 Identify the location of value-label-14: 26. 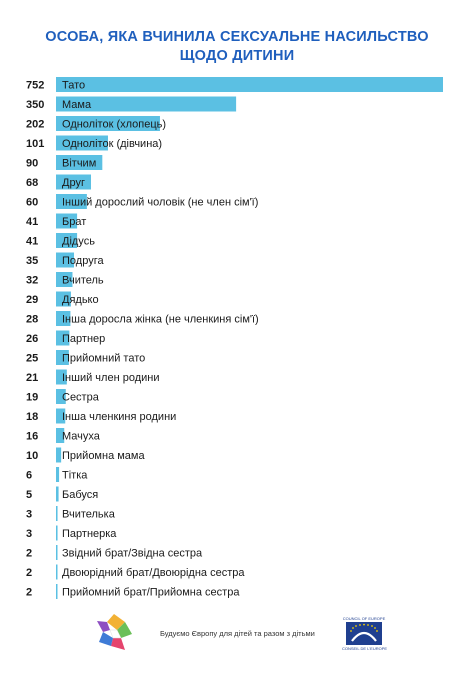
(32, 339).